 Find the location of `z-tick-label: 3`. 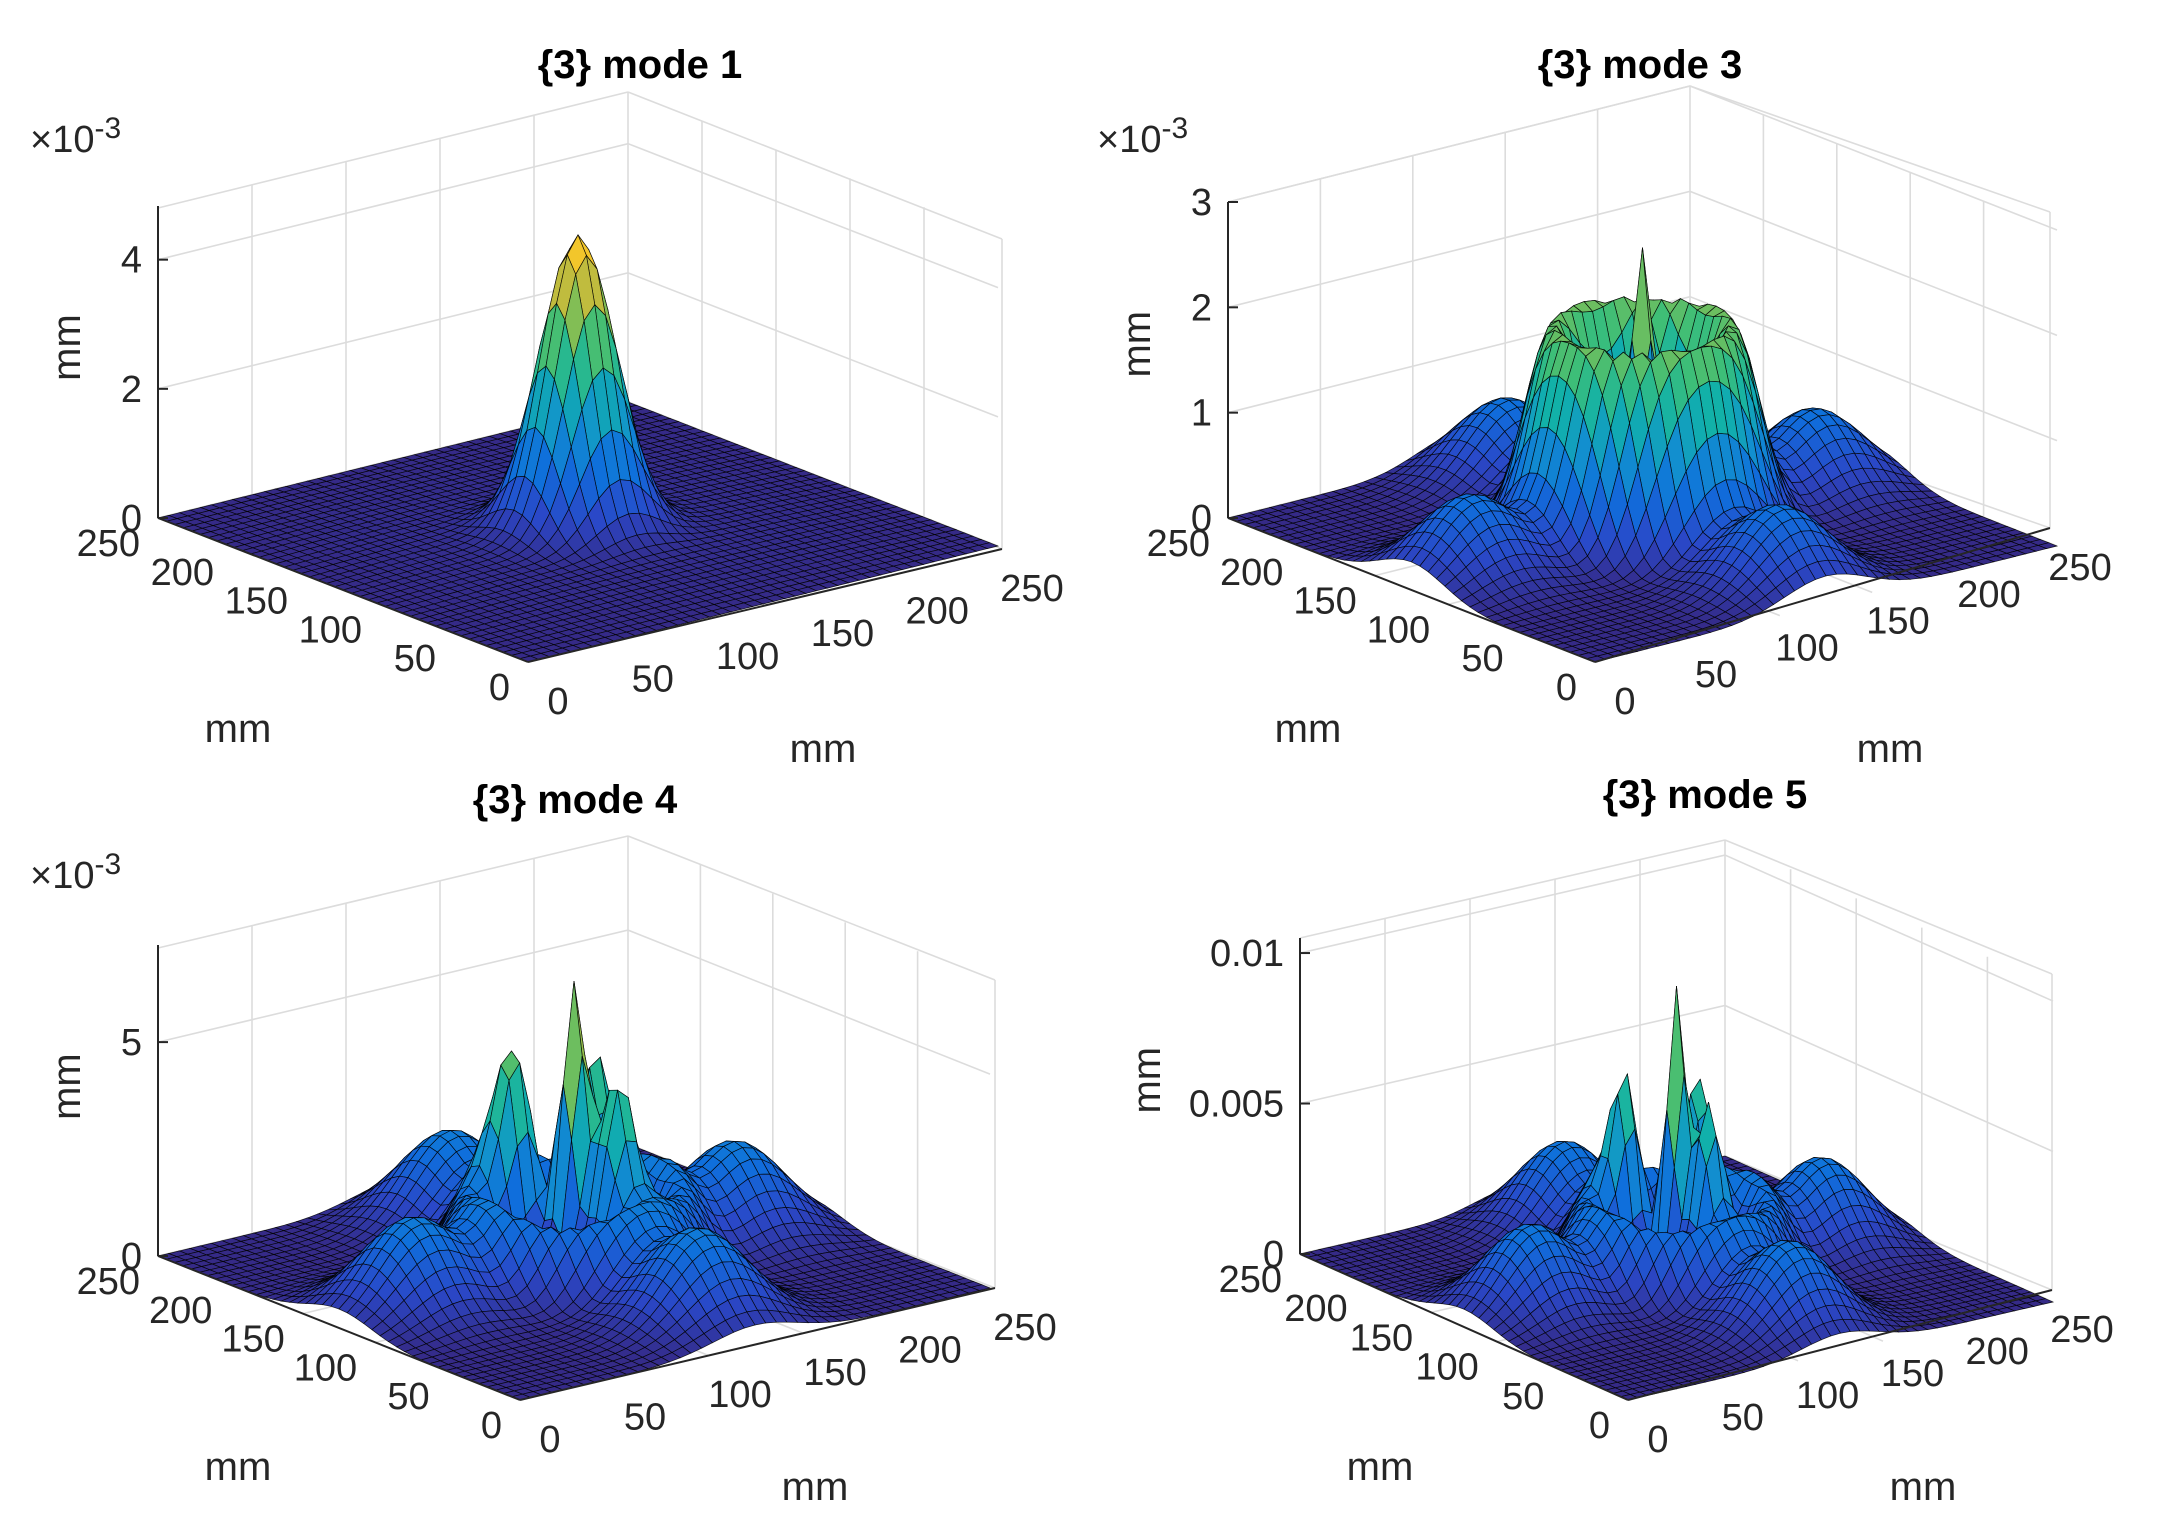

z-tick-label: 3 is located at coordinates (1201, 203).